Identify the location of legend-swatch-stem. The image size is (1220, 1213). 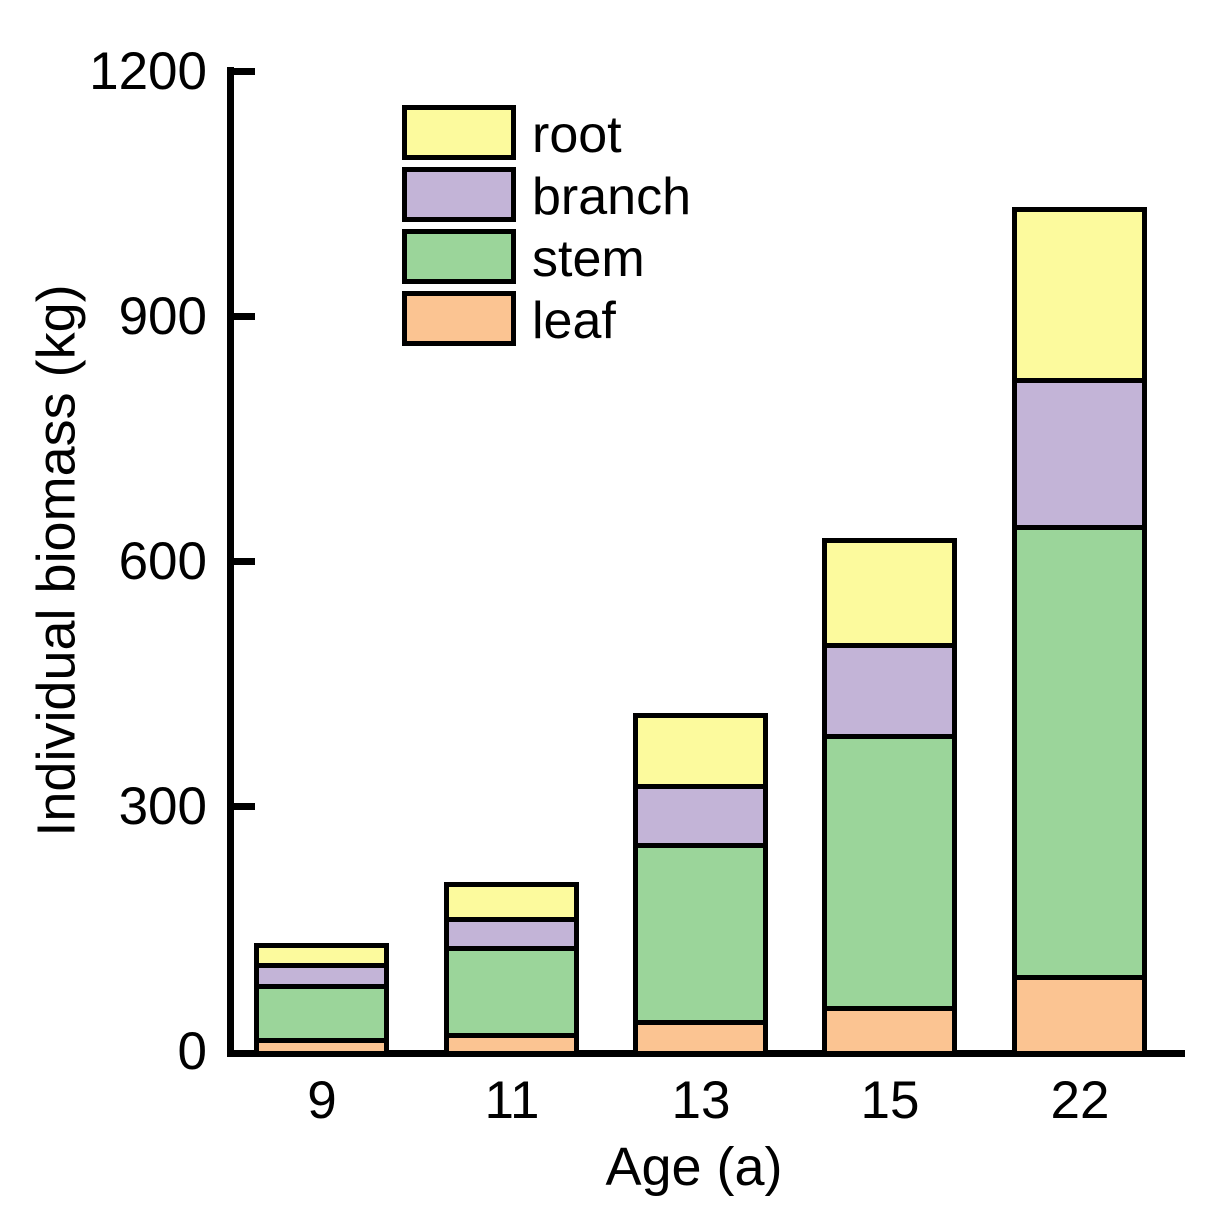
(459, 256).